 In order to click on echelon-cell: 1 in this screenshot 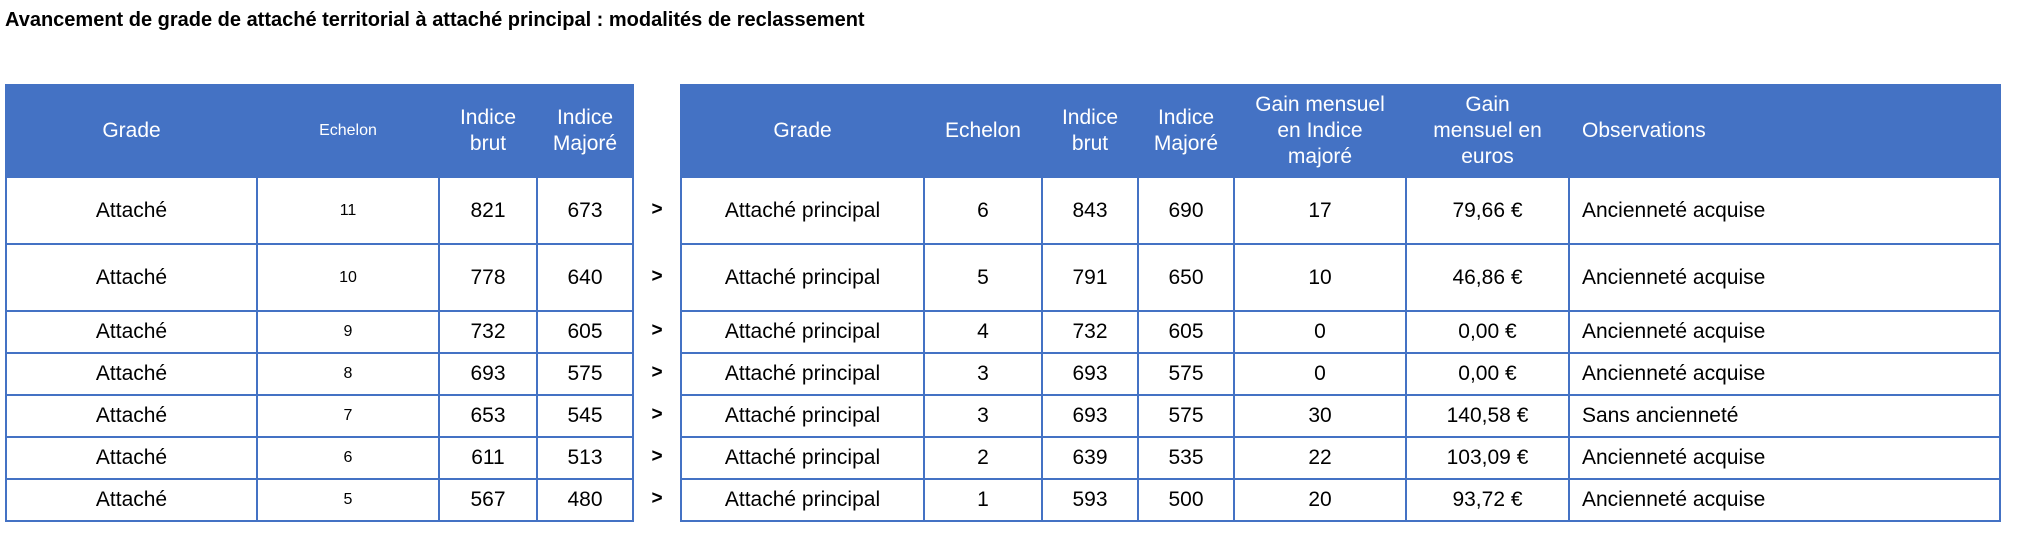, I will do `click(983, 500)`.